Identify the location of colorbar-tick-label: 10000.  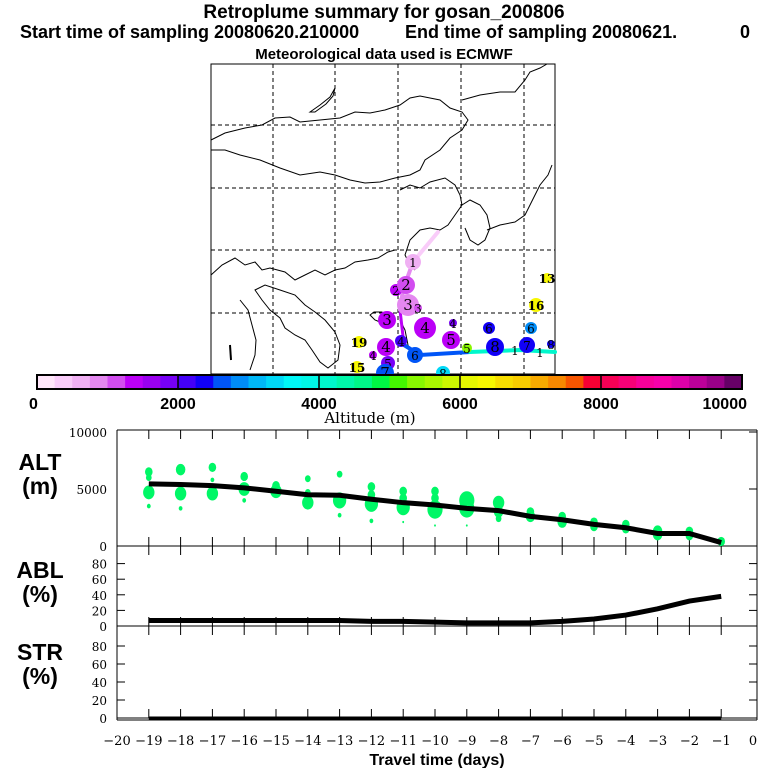
(725, 404).